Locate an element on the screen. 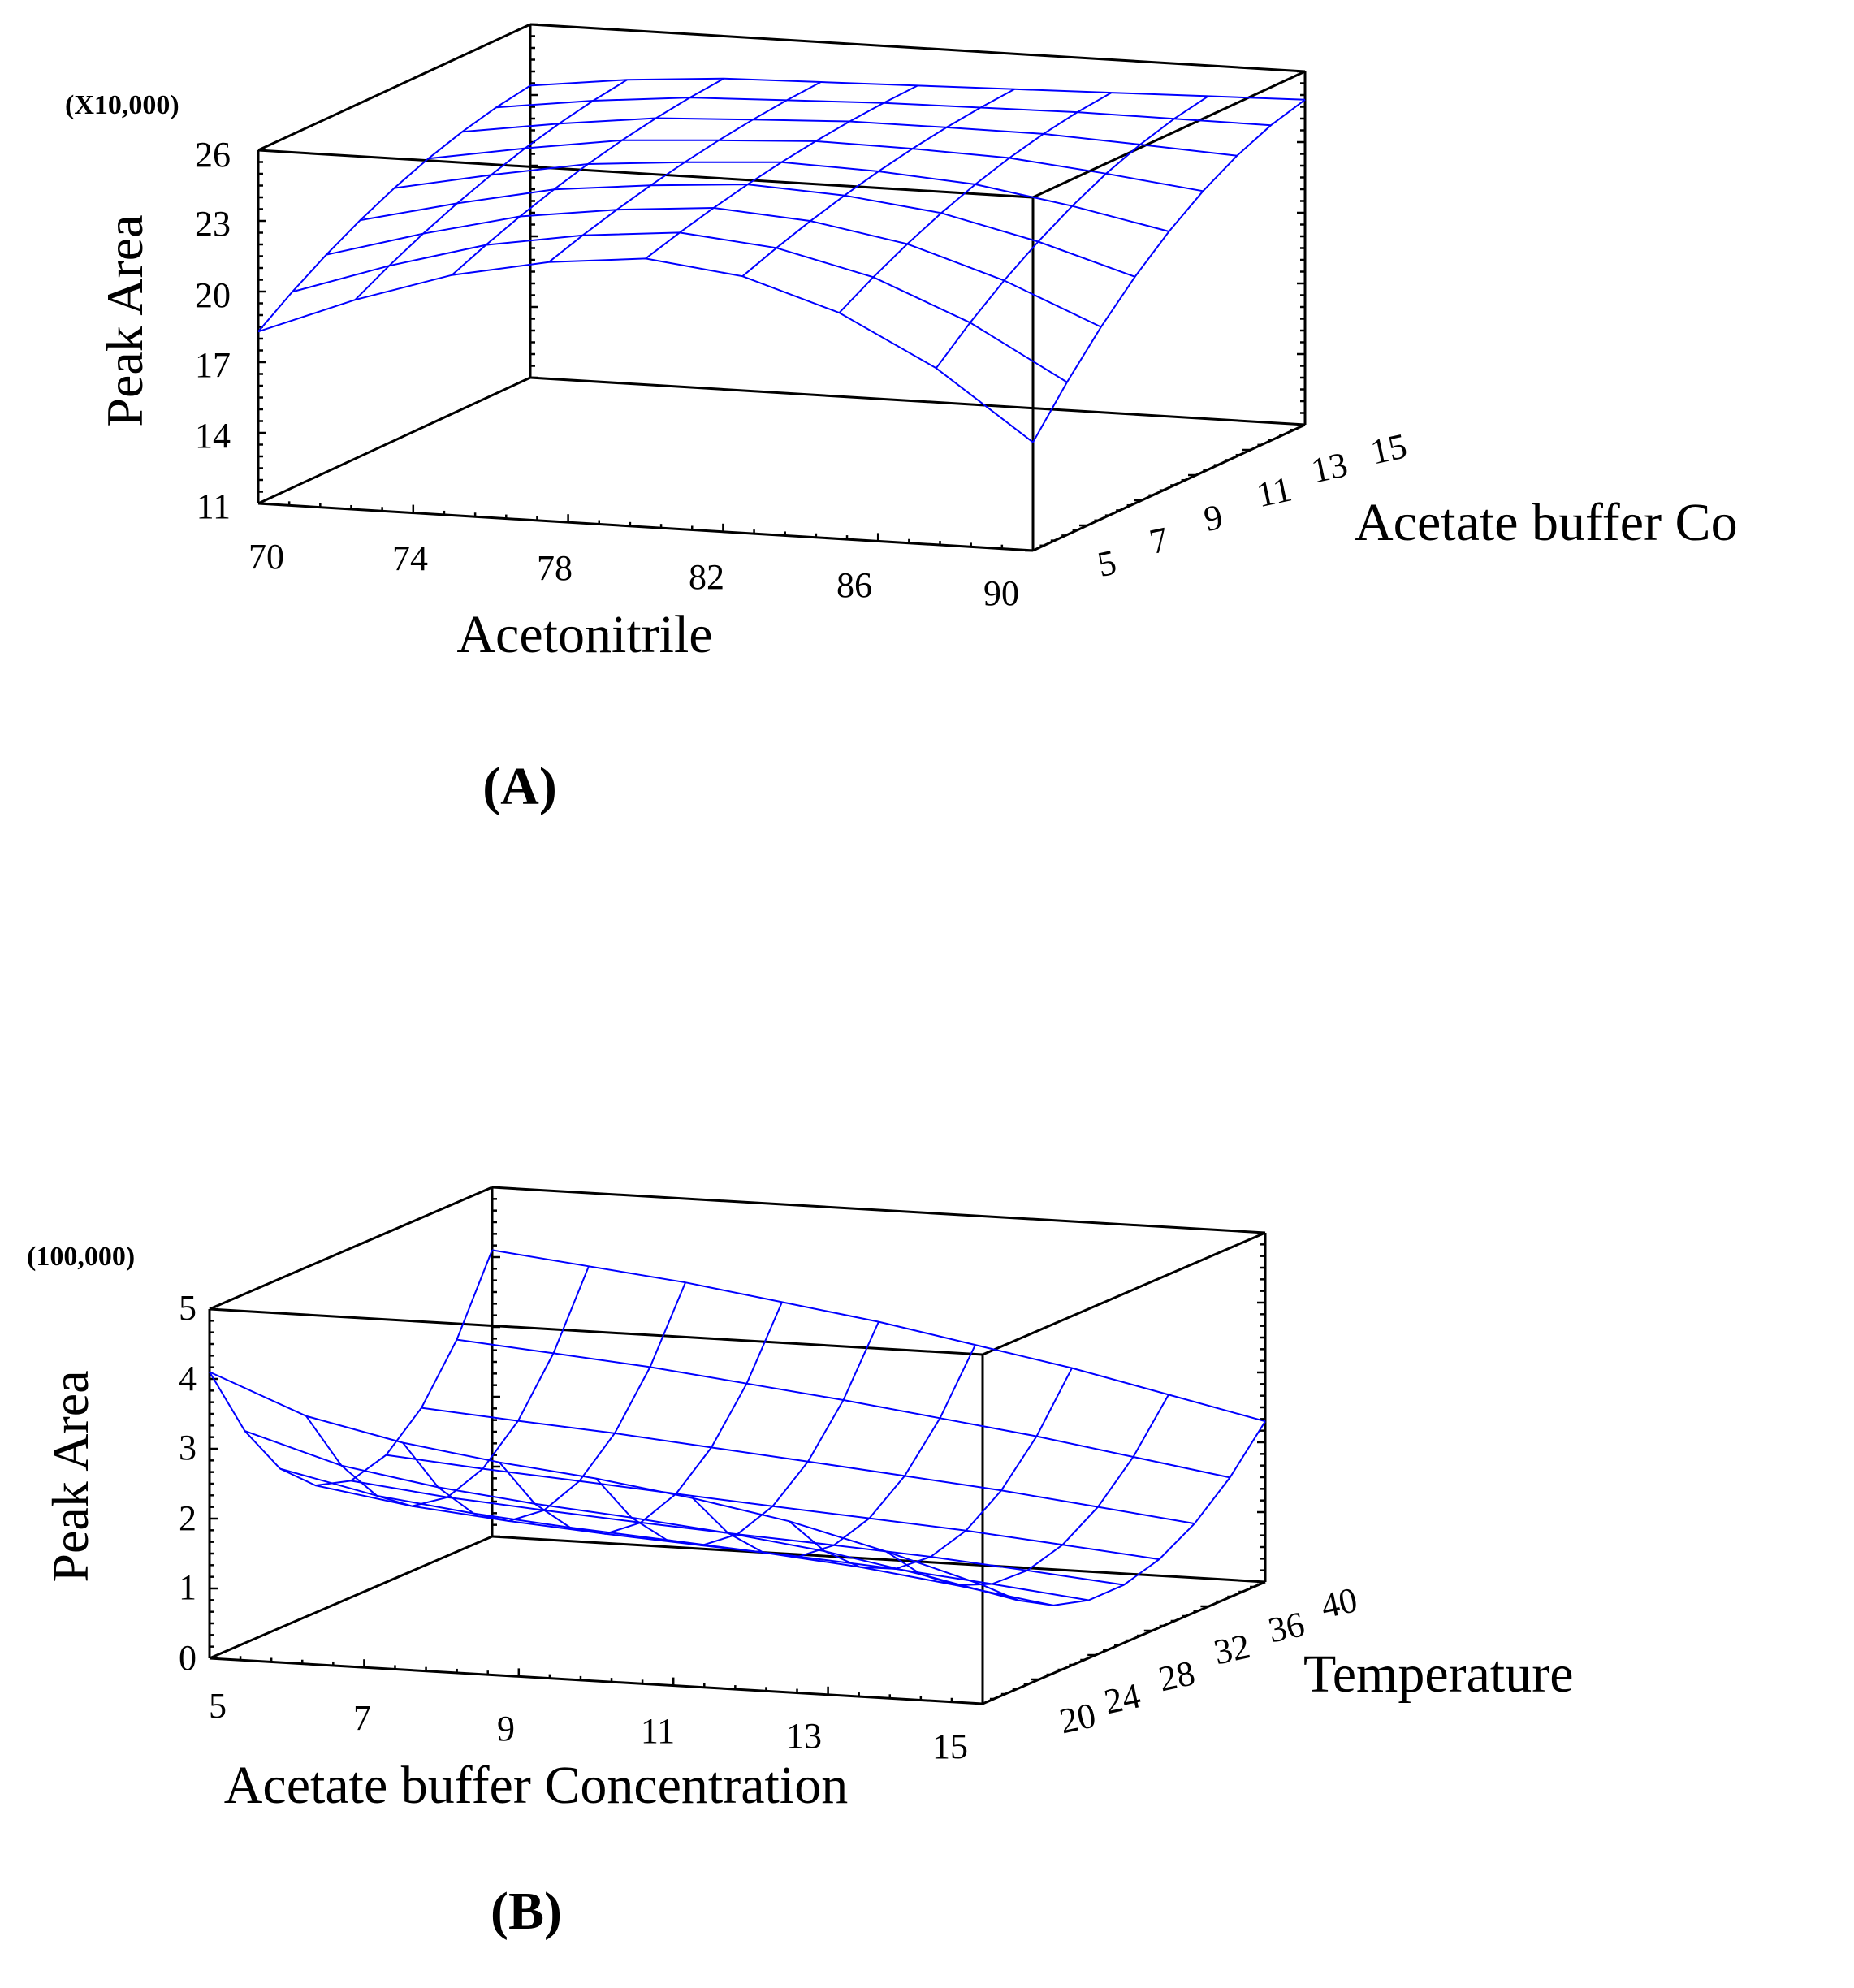  chart-a-surface-mesh is located at coordinates (781, 260).